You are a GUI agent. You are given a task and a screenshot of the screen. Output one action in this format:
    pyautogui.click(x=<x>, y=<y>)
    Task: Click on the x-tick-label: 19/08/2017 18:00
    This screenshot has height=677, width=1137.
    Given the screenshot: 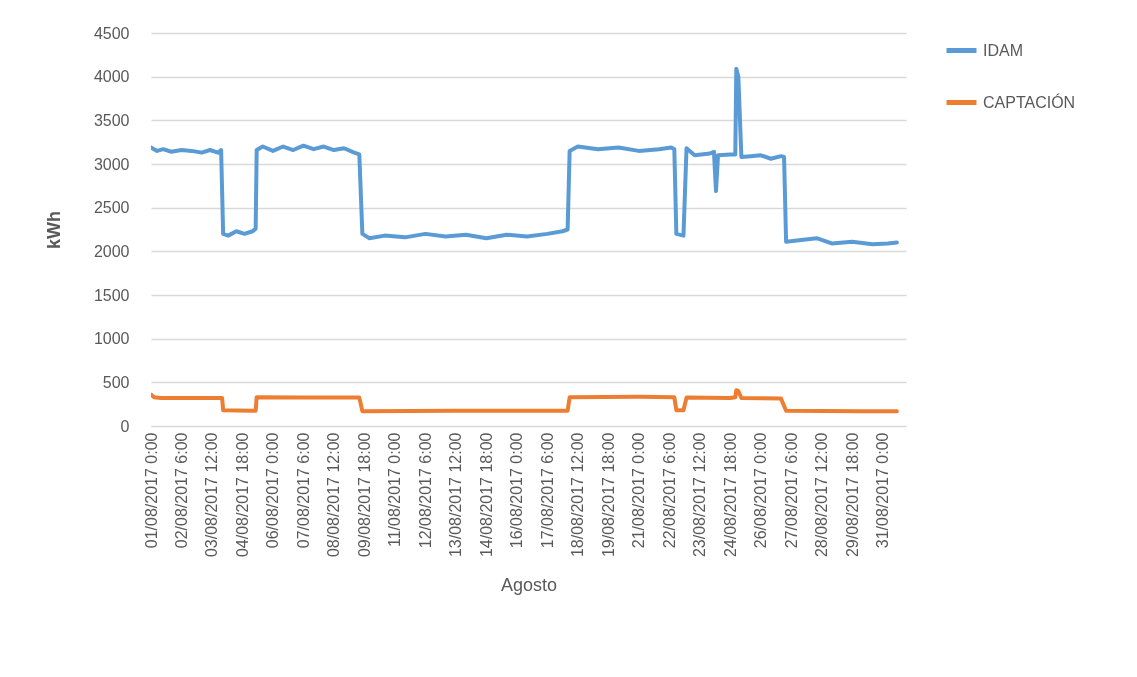 What is the action you would take?
    pyautogui.click(x=608, y=495)
    